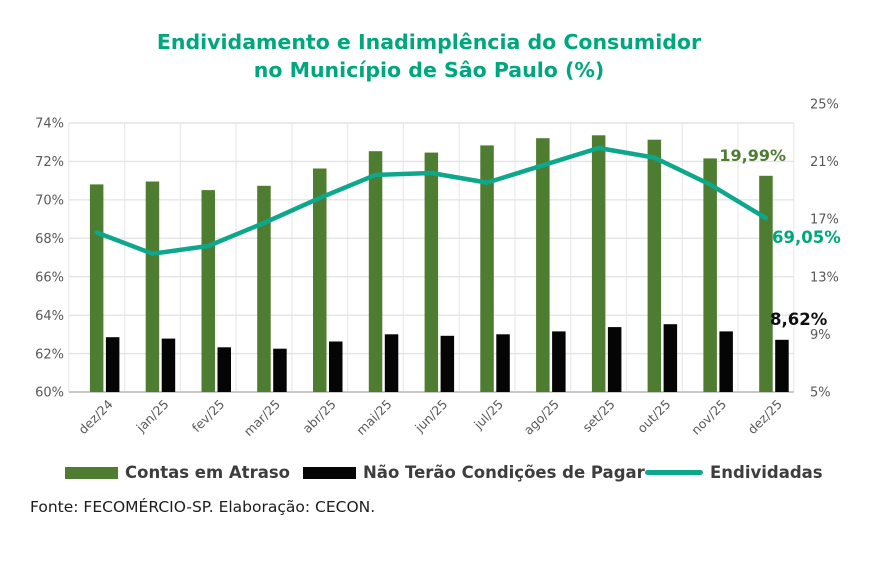  I want to click on x-axis-label: nov/25, so click(708, 417).